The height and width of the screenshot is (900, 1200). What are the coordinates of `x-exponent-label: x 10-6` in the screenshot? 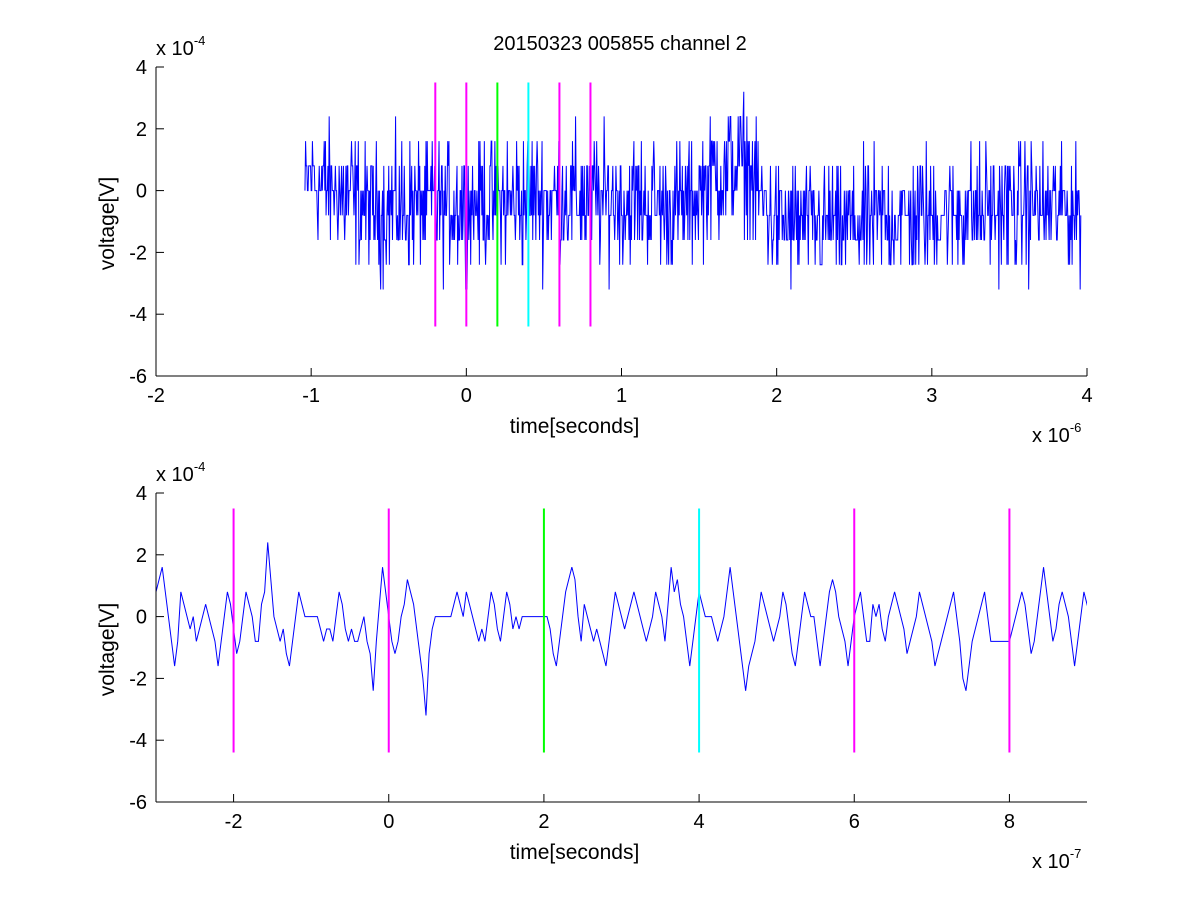 It's located at (1056, 433).